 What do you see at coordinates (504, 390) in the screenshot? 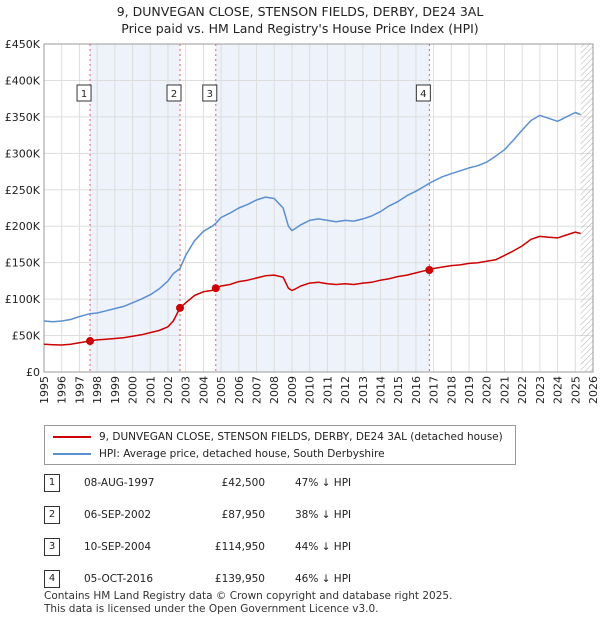
I see `x-tick-label: 2021` at bounding box center [504, 390].